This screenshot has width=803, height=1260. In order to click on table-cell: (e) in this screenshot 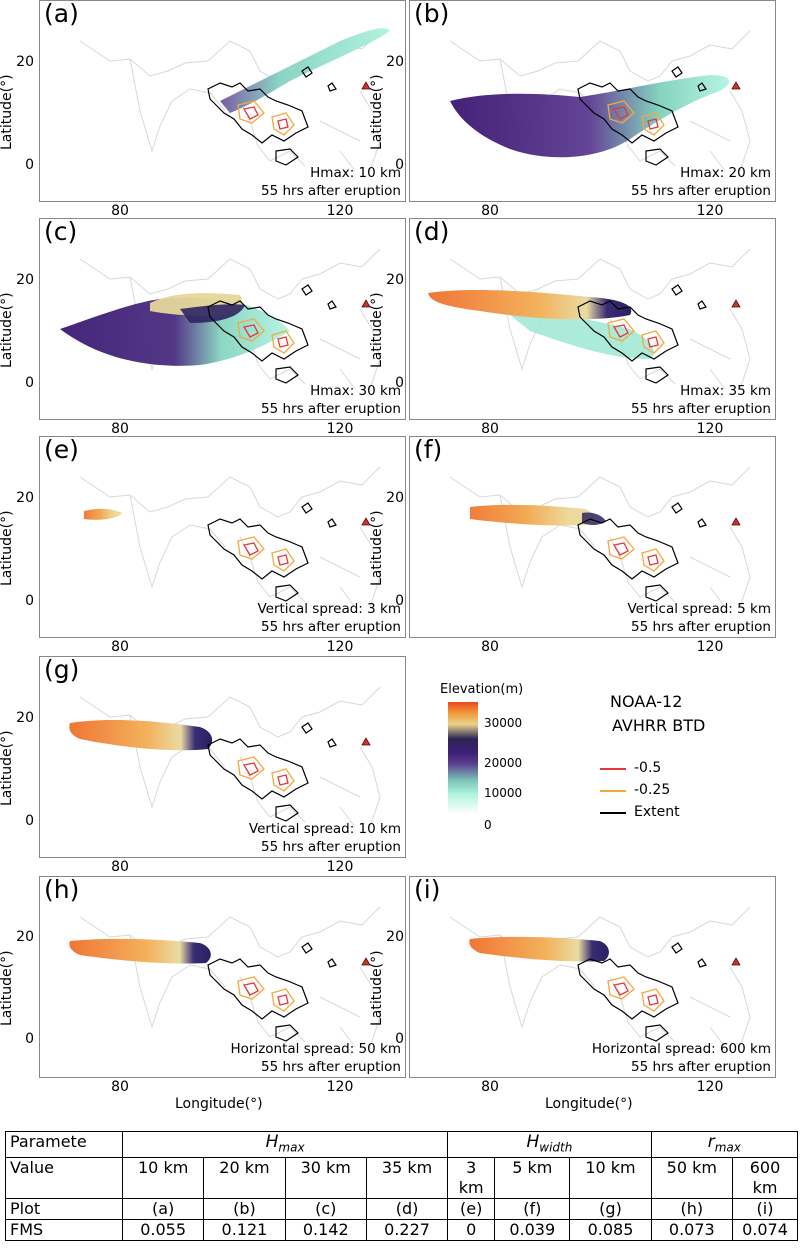, I will do `click(471, 1209)`.